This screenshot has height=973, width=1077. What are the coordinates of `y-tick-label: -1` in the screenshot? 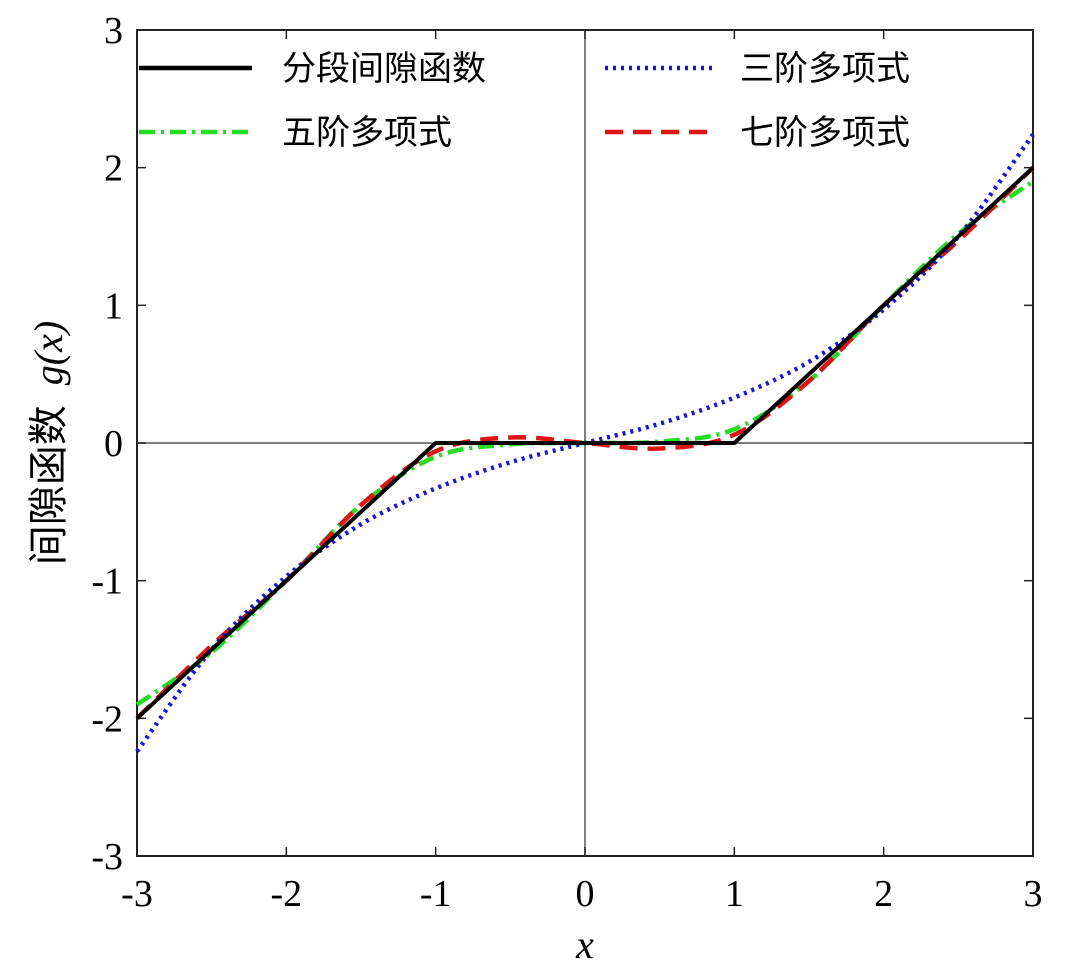 It's located at (107, 582).